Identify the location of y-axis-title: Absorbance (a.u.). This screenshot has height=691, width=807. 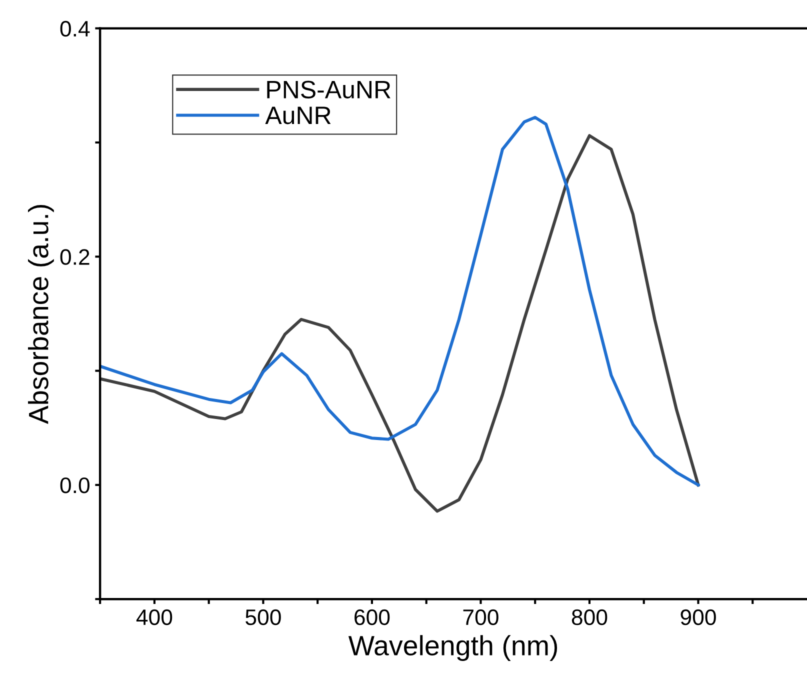
(41, 314).